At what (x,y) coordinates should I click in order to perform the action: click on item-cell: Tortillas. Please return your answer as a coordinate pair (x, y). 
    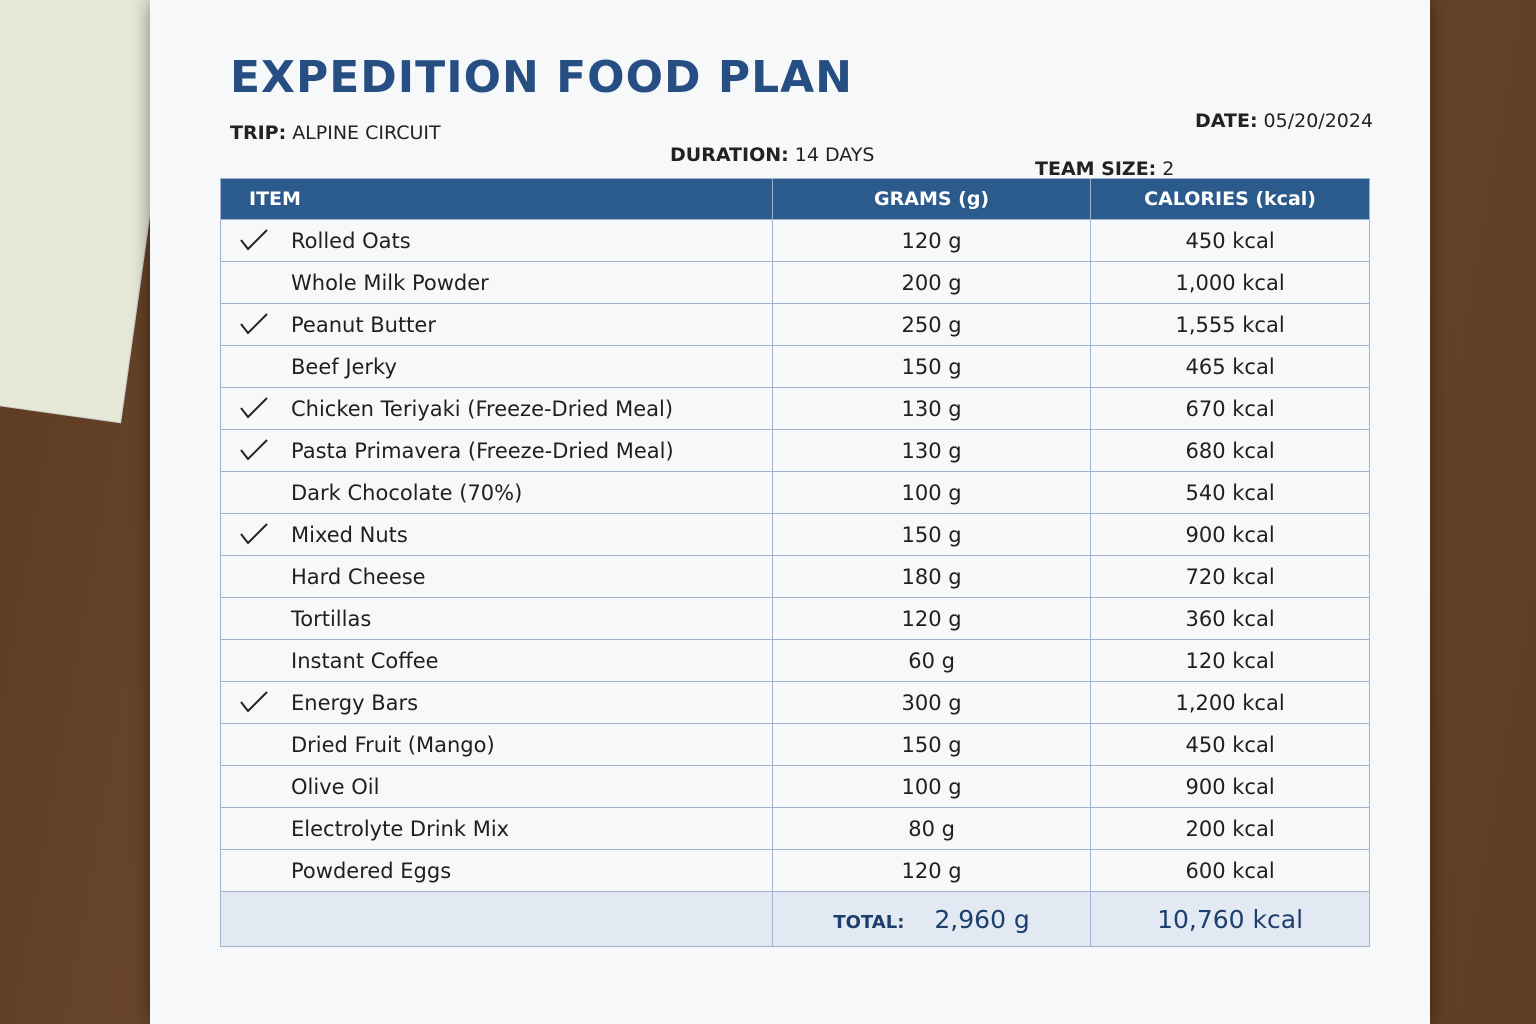
    Looking at the image, I should click on (496, 618).